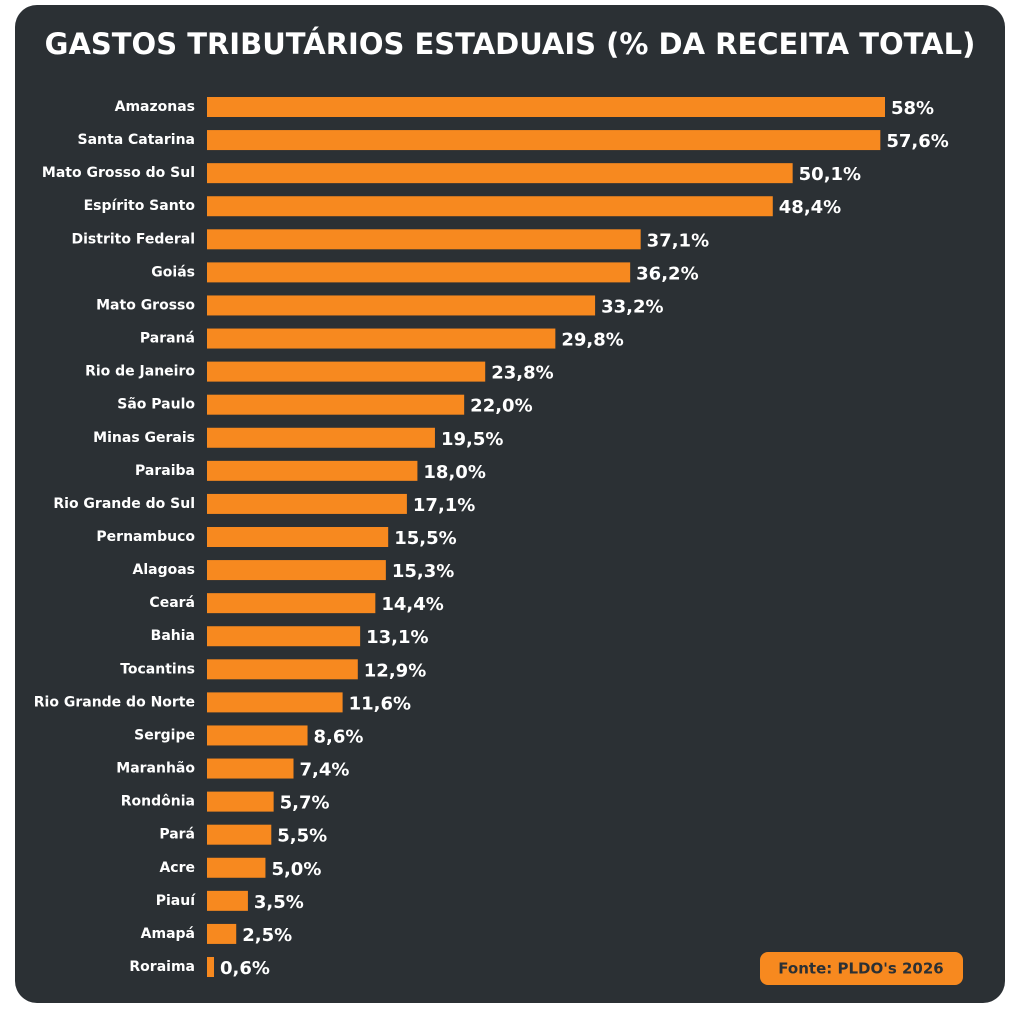 The height and width of the screenshot is (1024, 1024). Describe the element at coordinates (305, 803) in the screenshot. I see `value-label: 5,7%` at that location.